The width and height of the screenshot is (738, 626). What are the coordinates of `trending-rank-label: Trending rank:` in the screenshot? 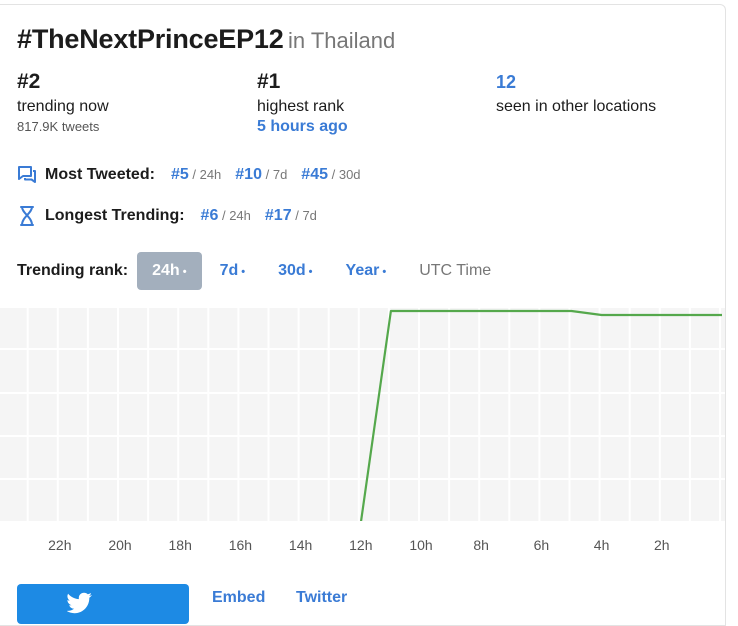 It's located at (73, 270).